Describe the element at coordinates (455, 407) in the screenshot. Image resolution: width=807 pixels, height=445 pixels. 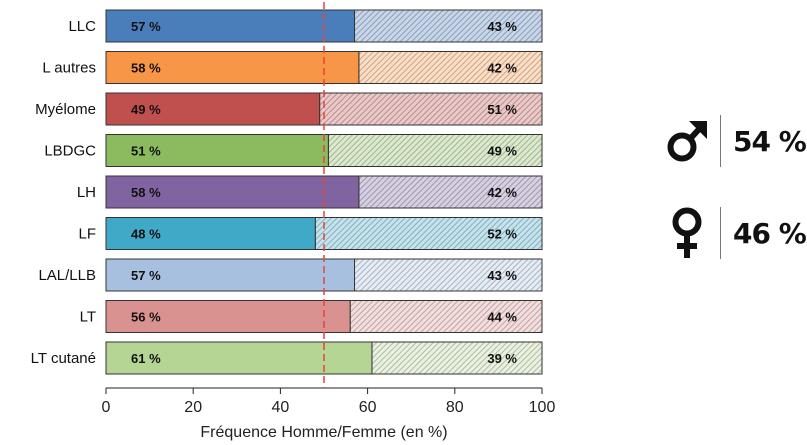
I see `x-tick-label: 80` at that location.